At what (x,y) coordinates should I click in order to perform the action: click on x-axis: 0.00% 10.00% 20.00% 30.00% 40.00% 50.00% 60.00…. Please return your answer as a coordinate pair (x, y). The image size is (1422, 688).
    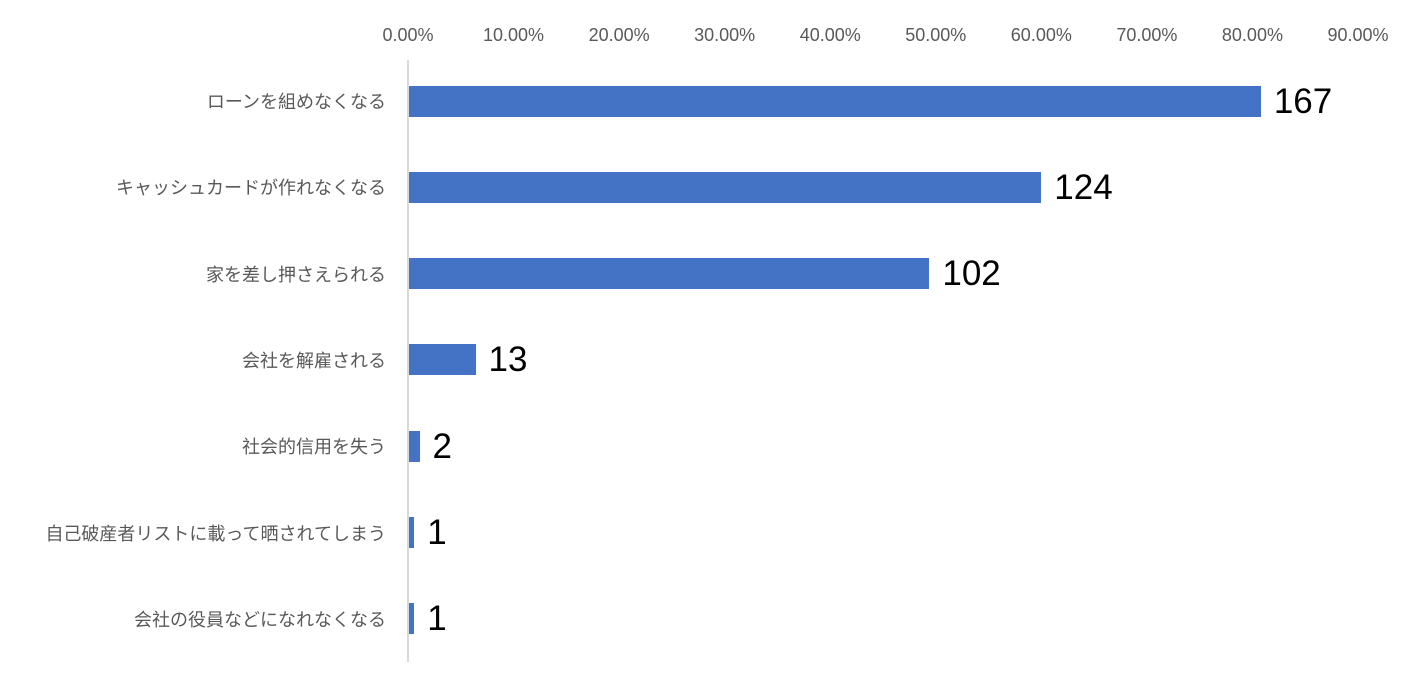
    Looking at the image, I should click on (885, 35).